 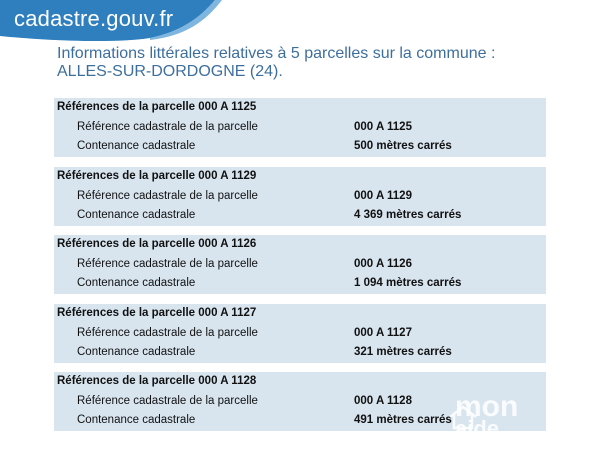 What do you see at coordinates (403, 420) in the screenshot?
I see `contenance-value: 491 mètres carrés` at bounding box center [403, 420].